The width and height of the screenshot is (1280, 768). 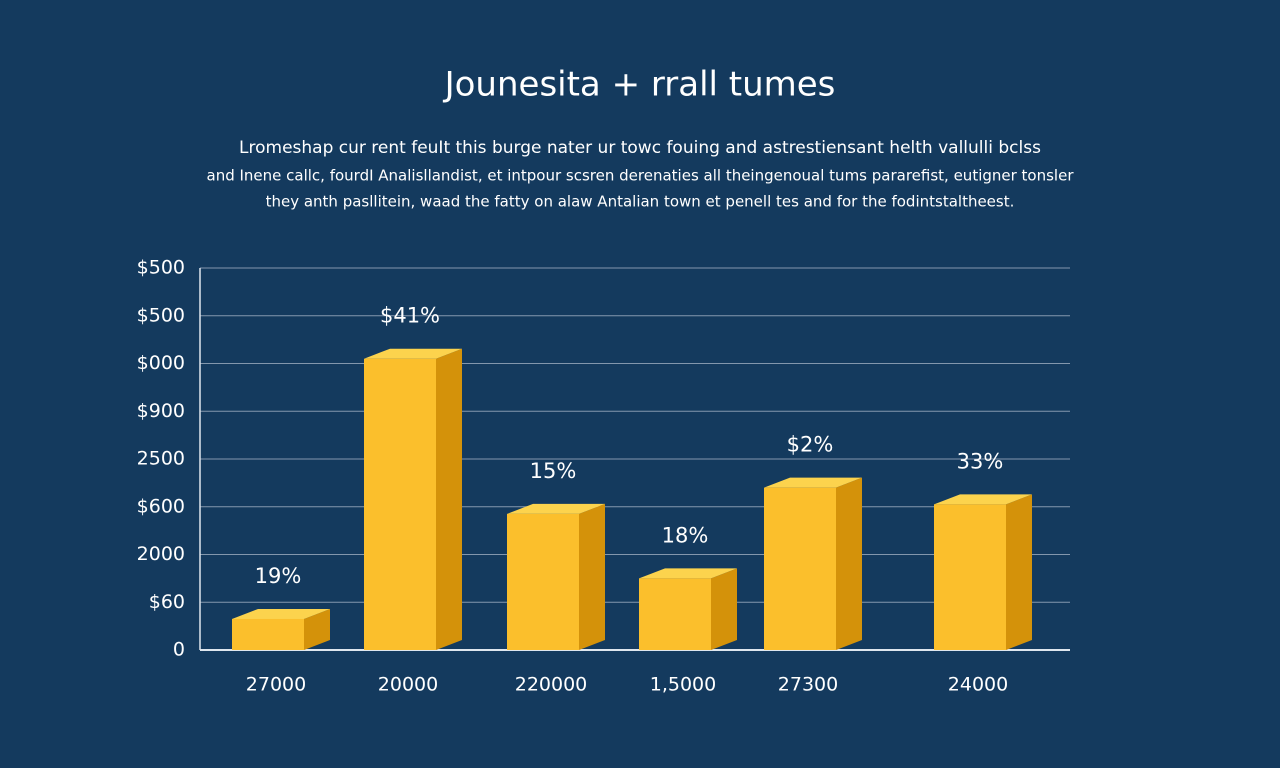 I want to click on bar-annotation: 33%, so click(x=980, y=461).